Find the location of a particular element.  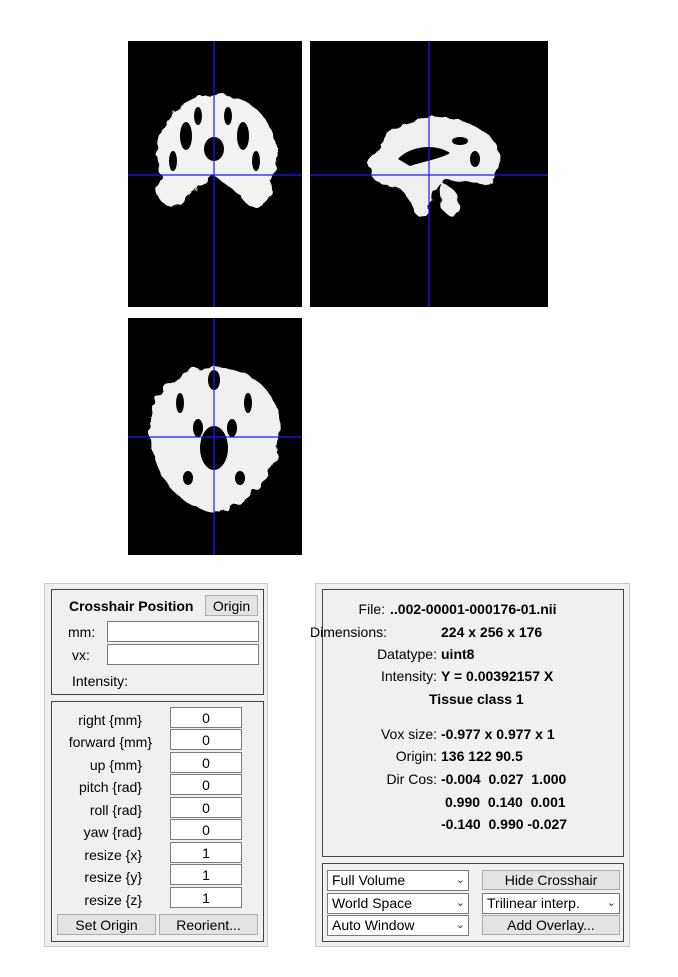

window-select: Auto Window ⌄ is located at coordinates (398, 925).